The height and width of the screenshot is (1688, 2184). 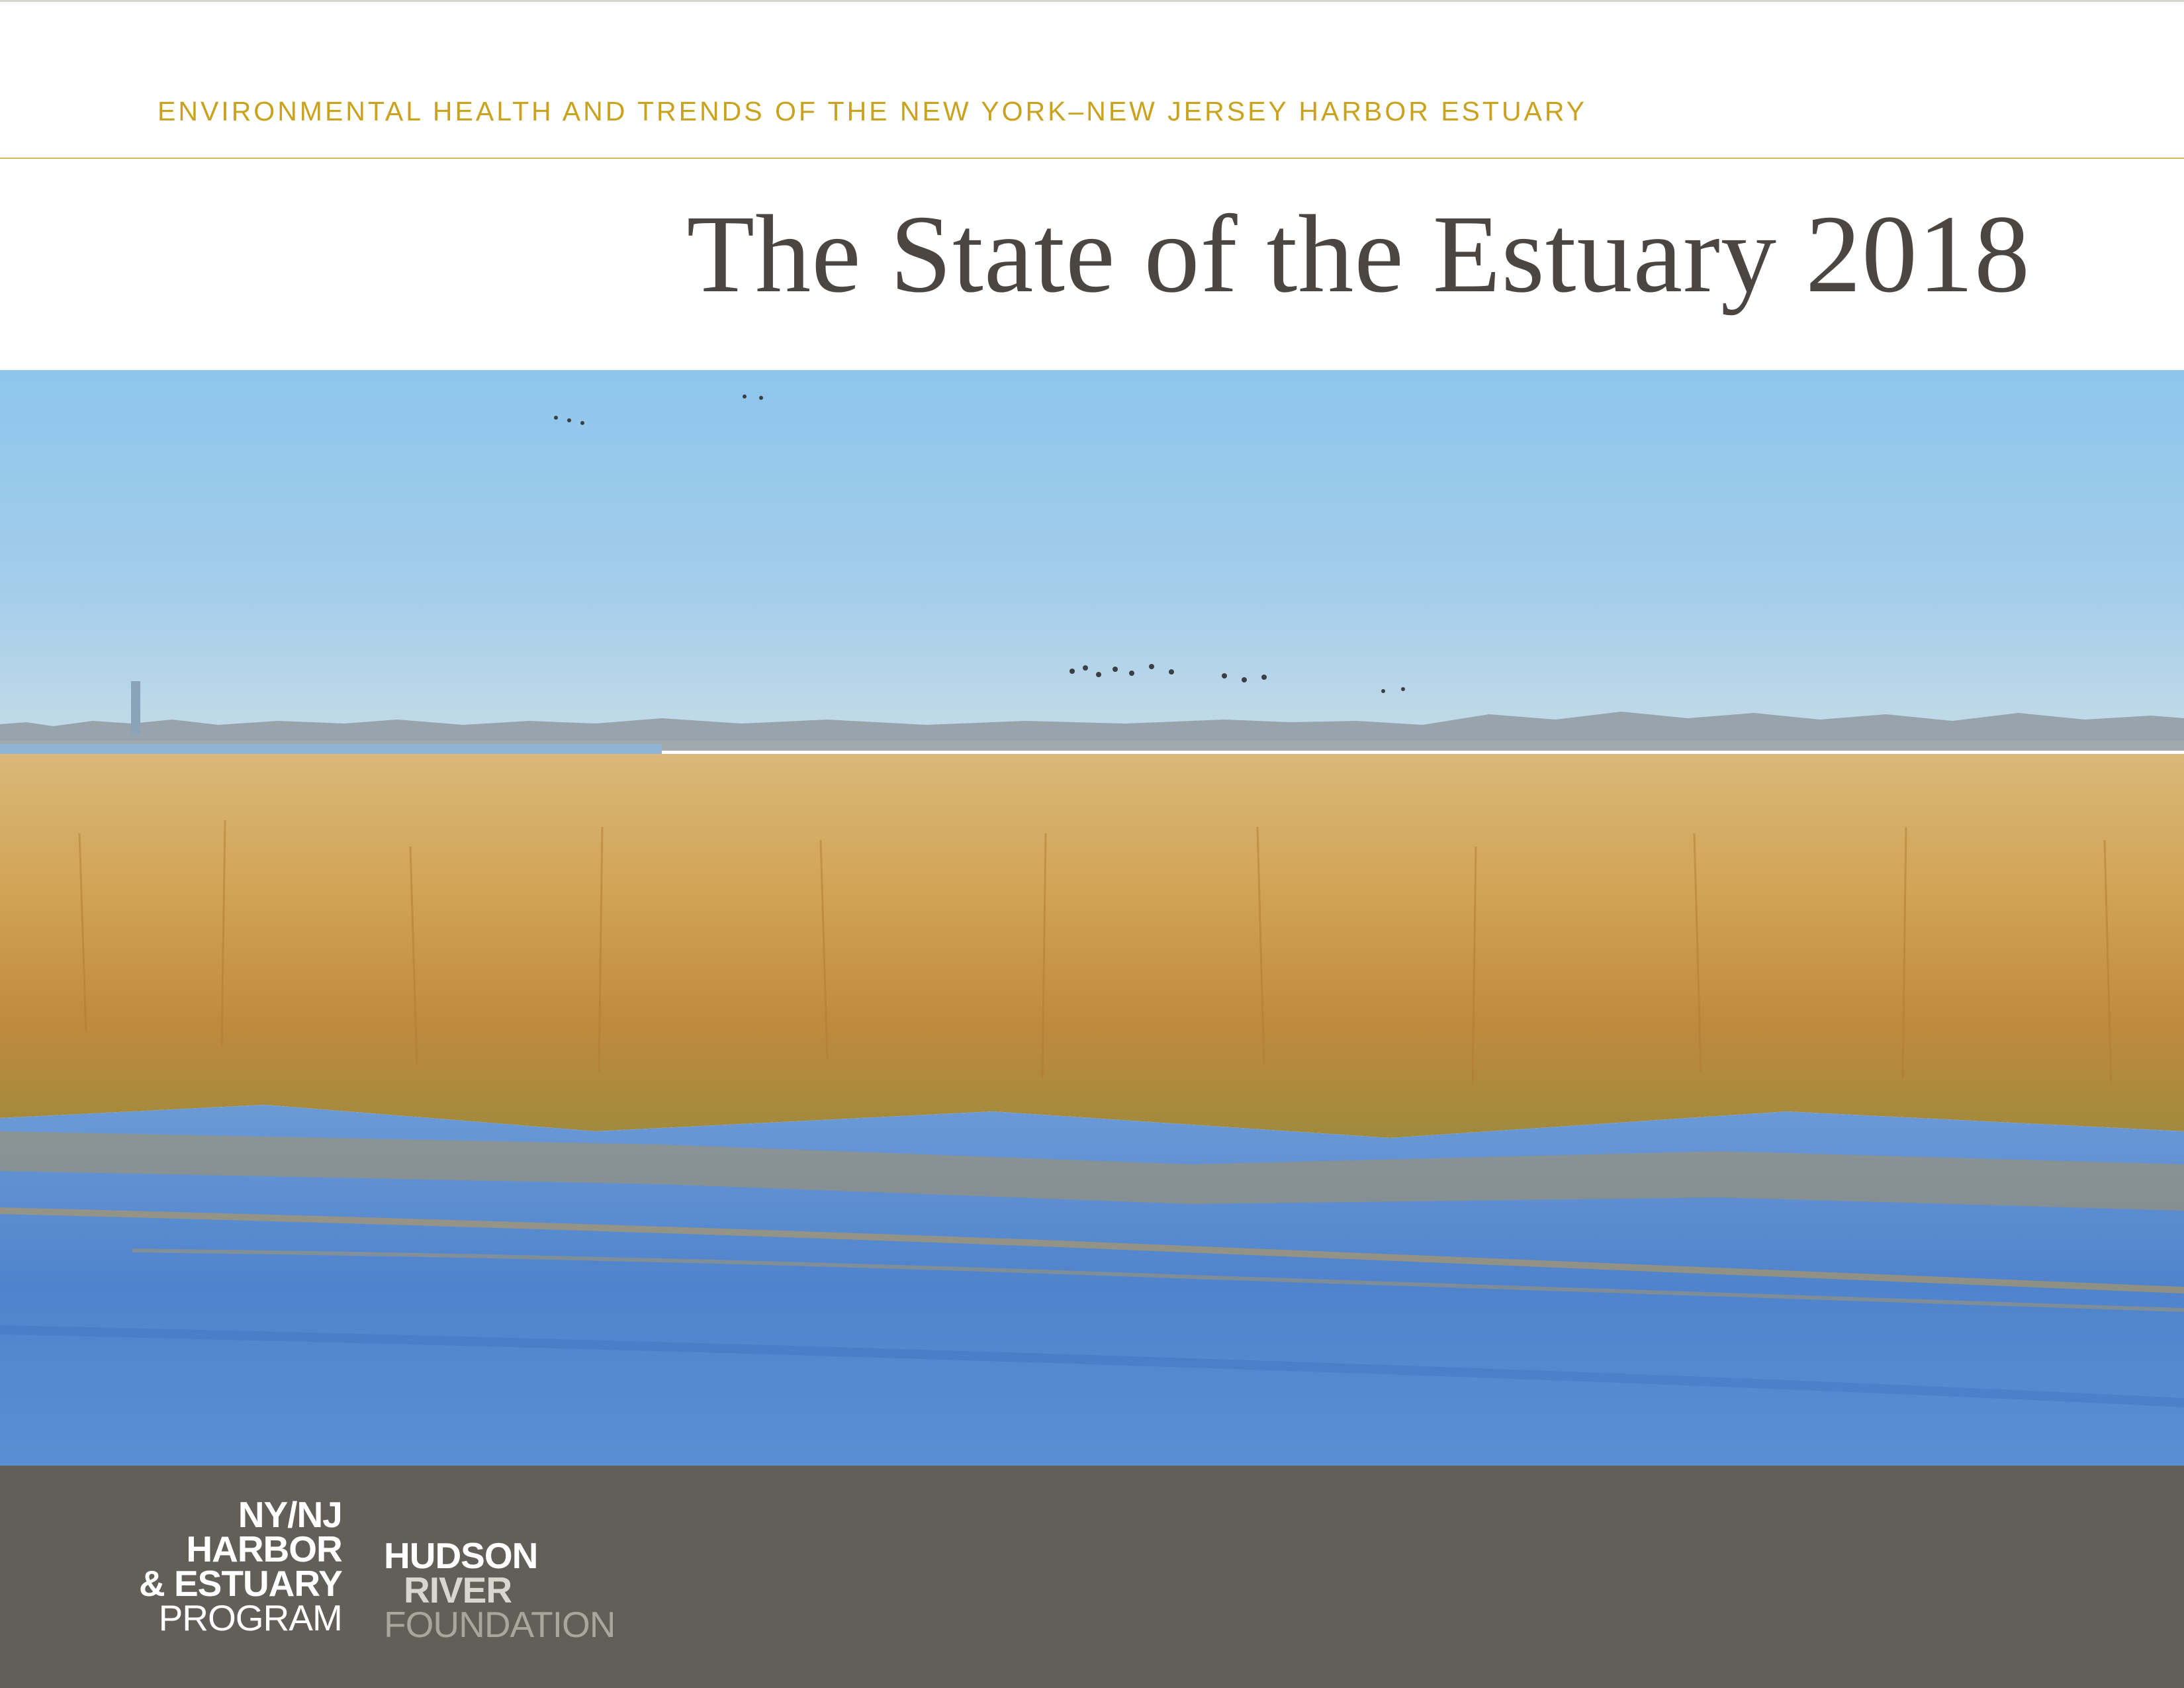 I want to click on logo-line: NY/NJ, so click(x=290, y=1514).